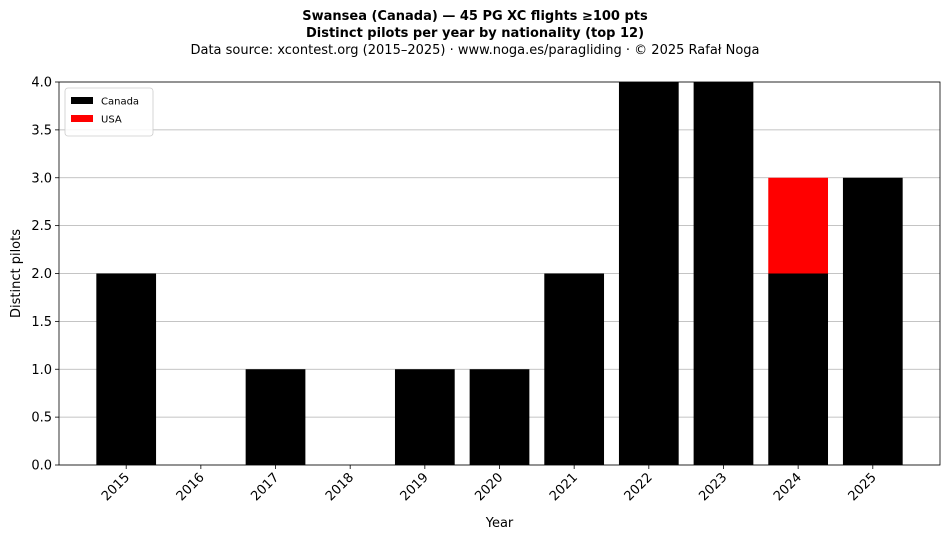 Image resolution: width=950 pixels, height=539 pixels. What do you see at coordinates (499, 523) in the screenshot?
I see `x-axis-label: Year` at bounding box center [499, 523].